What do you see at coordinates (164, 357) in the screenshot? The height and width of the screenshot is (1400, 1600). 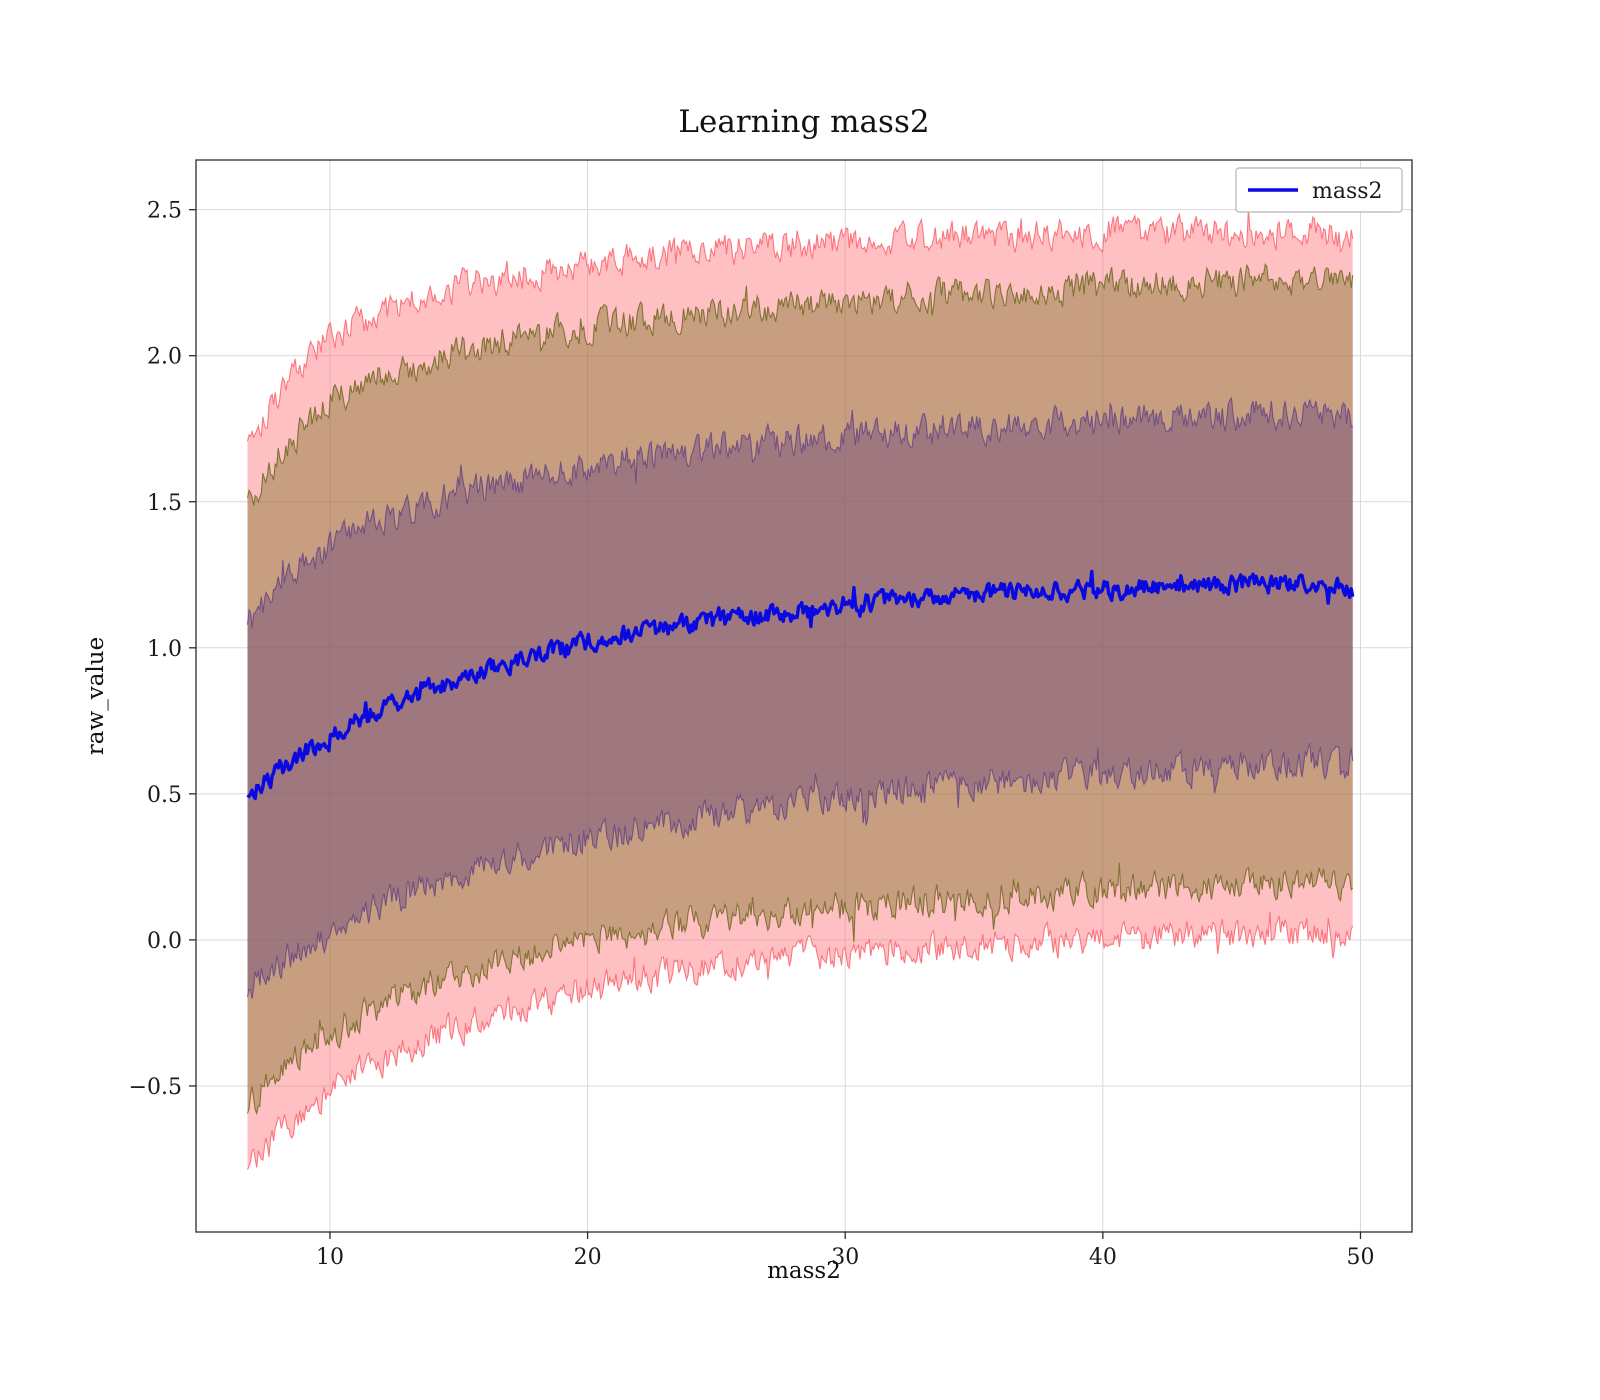 I see `y-tick-label: 2.0` at bounding box center [164, 357].